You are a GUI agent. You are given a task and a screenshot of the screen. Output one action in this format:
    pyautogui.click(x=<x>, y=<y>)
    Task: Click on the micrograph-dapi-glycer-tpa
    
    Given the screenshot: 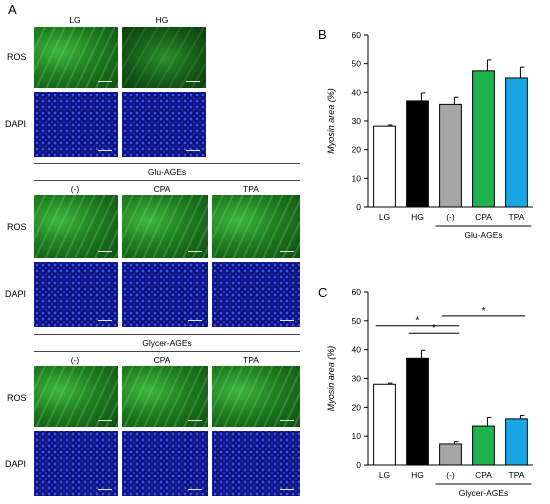 What is the action you would take?
    pyautogui.click(x=256, y=463)
    